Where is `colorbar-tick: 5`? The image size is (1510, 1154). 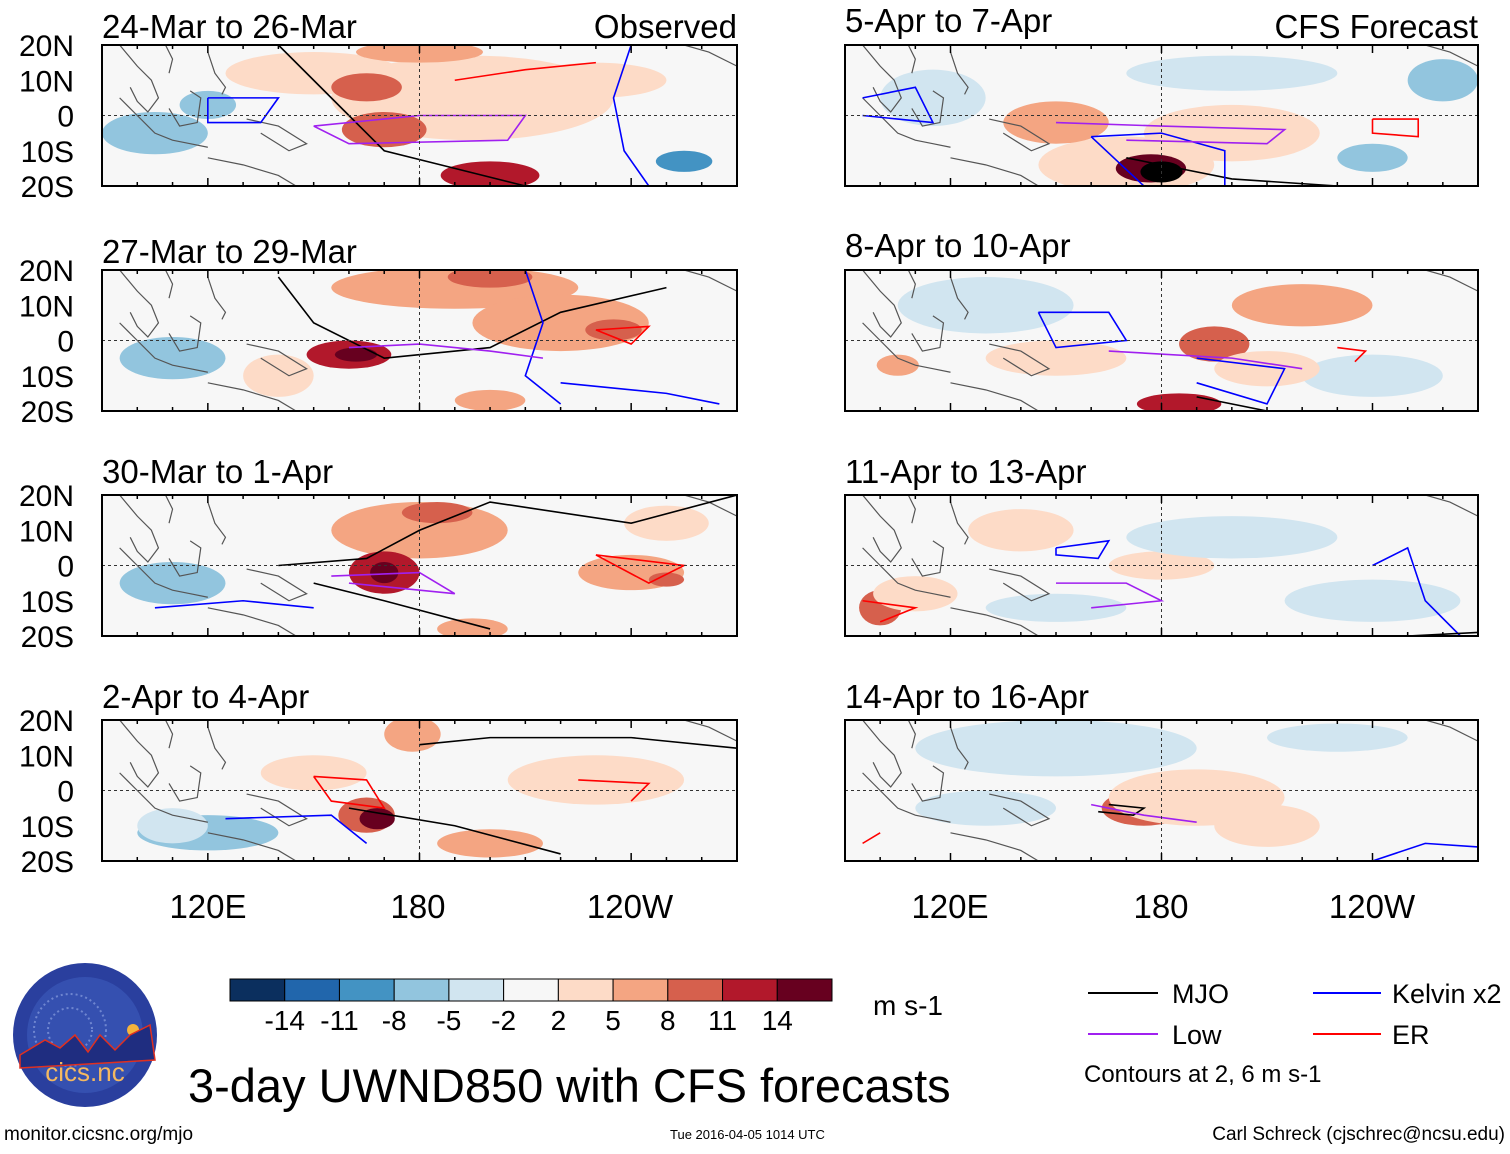 colorbar-tick: 5 is located at coordinates (613, 1020).